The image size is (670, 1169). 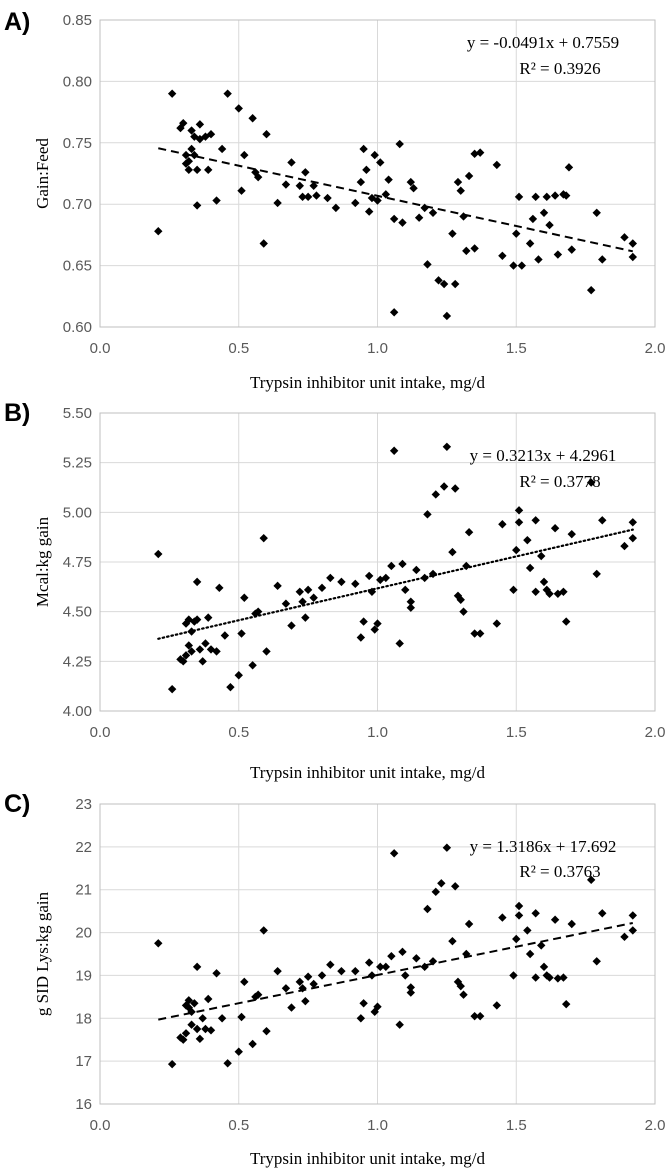 I want to click on r-squared-label: R² = 0.3926, so click(x=559, y=68).